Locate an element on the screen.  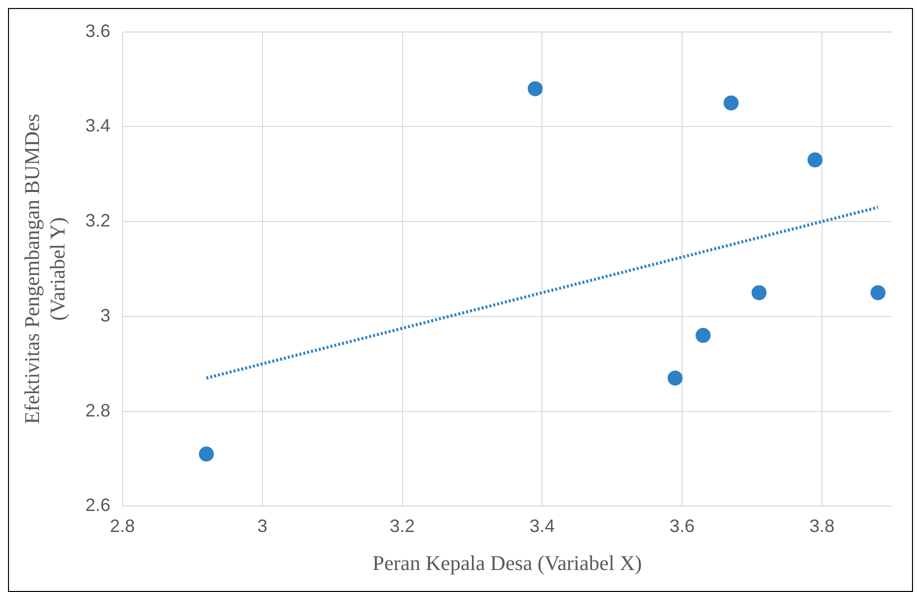
x-tick-label: 3.6 is located at coordinates (682, 526).